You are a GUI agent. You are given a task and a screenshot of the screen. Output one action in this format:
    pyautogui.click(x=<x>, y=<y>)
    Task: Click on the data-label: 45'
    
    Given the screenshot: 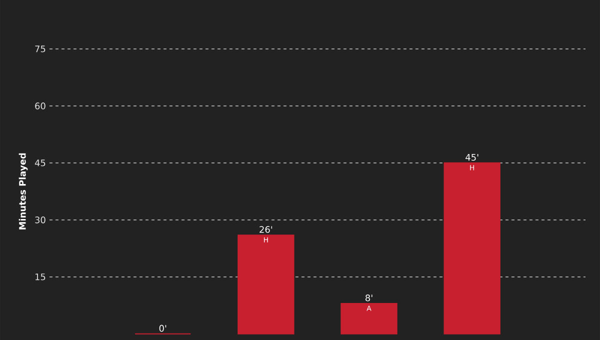 What is the action you would take?
    pyautogui.click(x=472, y=157)
    